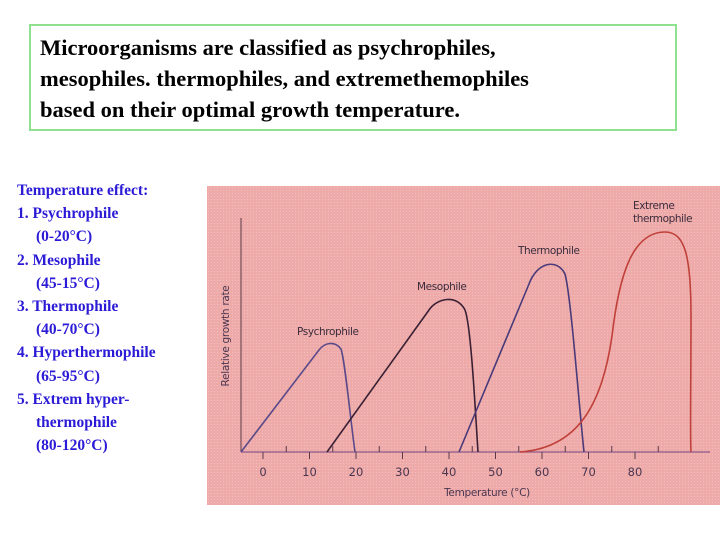 The width and height of the screenshot is (720, 540). Describe the element at coordinates (460, 452) in the screenshot. I see `x-axis-ticks` at that location.